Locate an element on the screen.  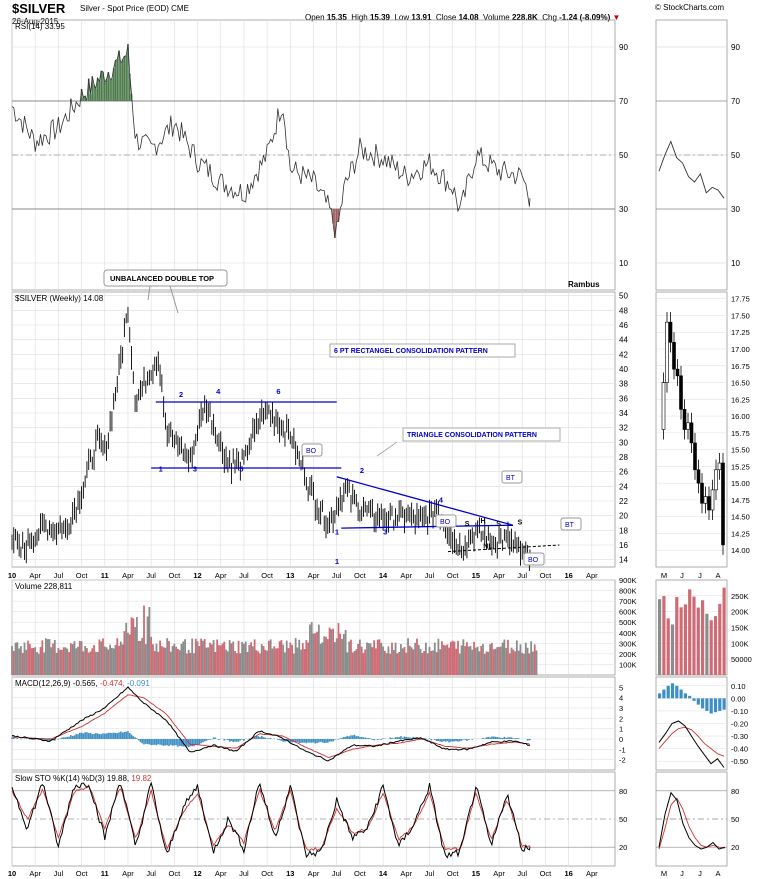
daily-volume-bar is located at coordinates (690, 632).